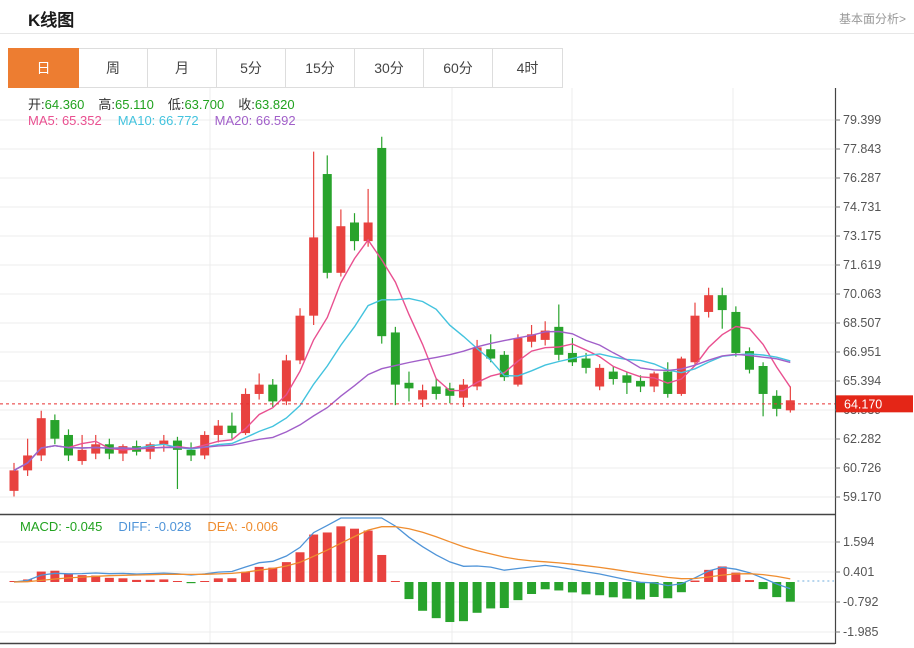 Image resolution: width=914 pixels, height=648 pixels. Describe the element at coordinates (862, 323) in the screenshot. I see `axis-label: 68.507` at that location.